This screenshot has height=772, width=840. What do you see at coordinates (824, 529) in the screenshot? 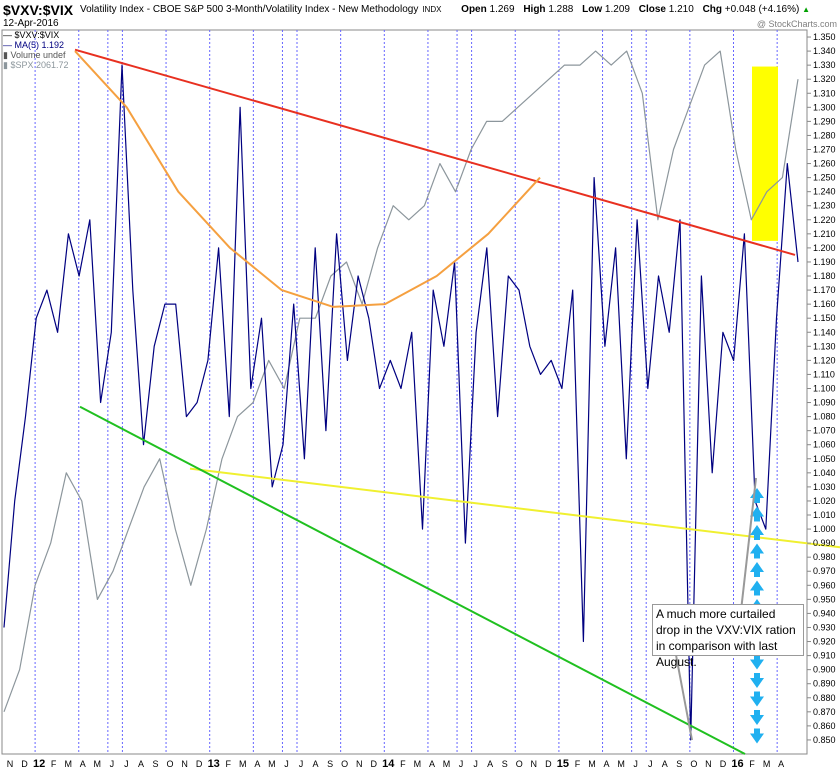
I see `y-tick-label: 1.000` at bounding box center [824, 529].